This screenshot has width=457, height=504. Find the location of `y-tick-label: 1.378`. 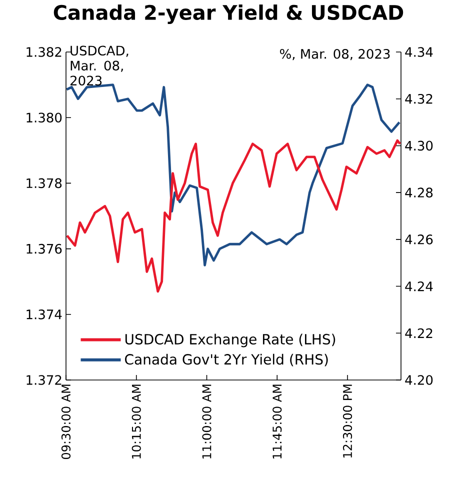

y-tick-label: 1.378 is located at coordinates (44, 183).